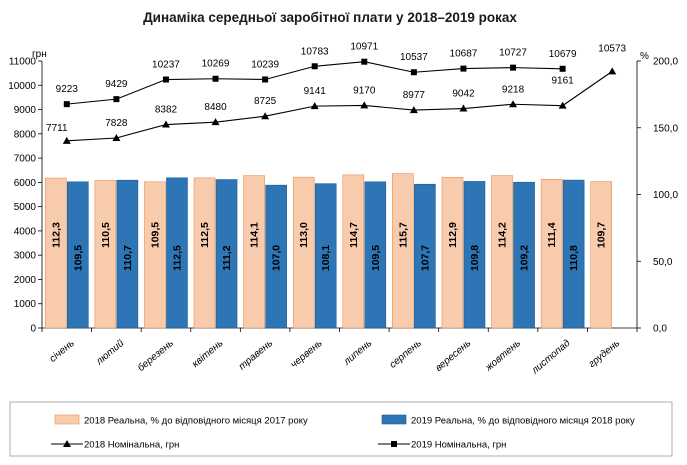 The height and width of the screenshot is (465, 687). Describe the element at coordinates (513, 89) in the screenshot. I see `data-label: 9218` at that location.